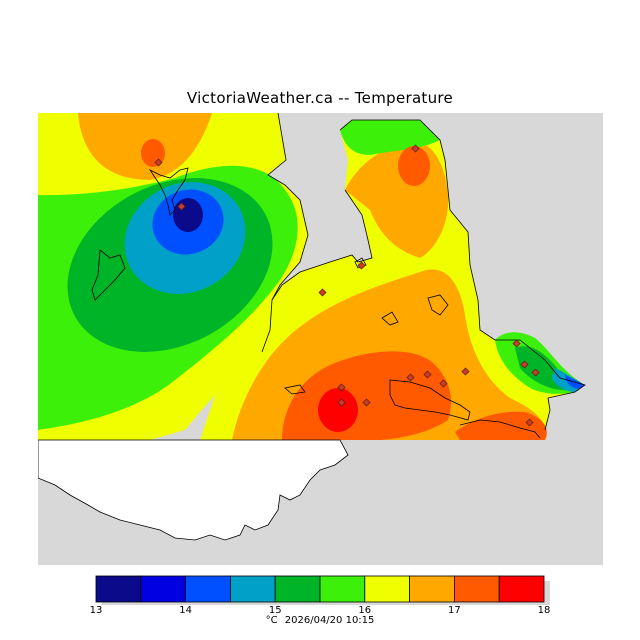  What do you see at coordinates (329, 620) in the screenshot?
I see `timestamp: 2026/04/20 10:15` at bounding box center [329, 620].